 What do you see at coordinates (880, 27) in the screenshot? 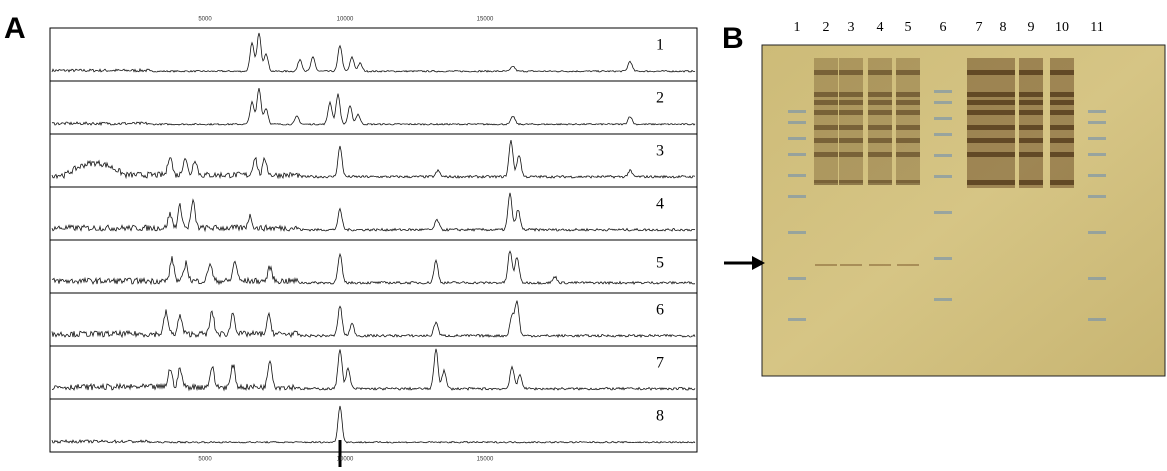
I see `lane-number: 4` at bounding box center [880, 27].